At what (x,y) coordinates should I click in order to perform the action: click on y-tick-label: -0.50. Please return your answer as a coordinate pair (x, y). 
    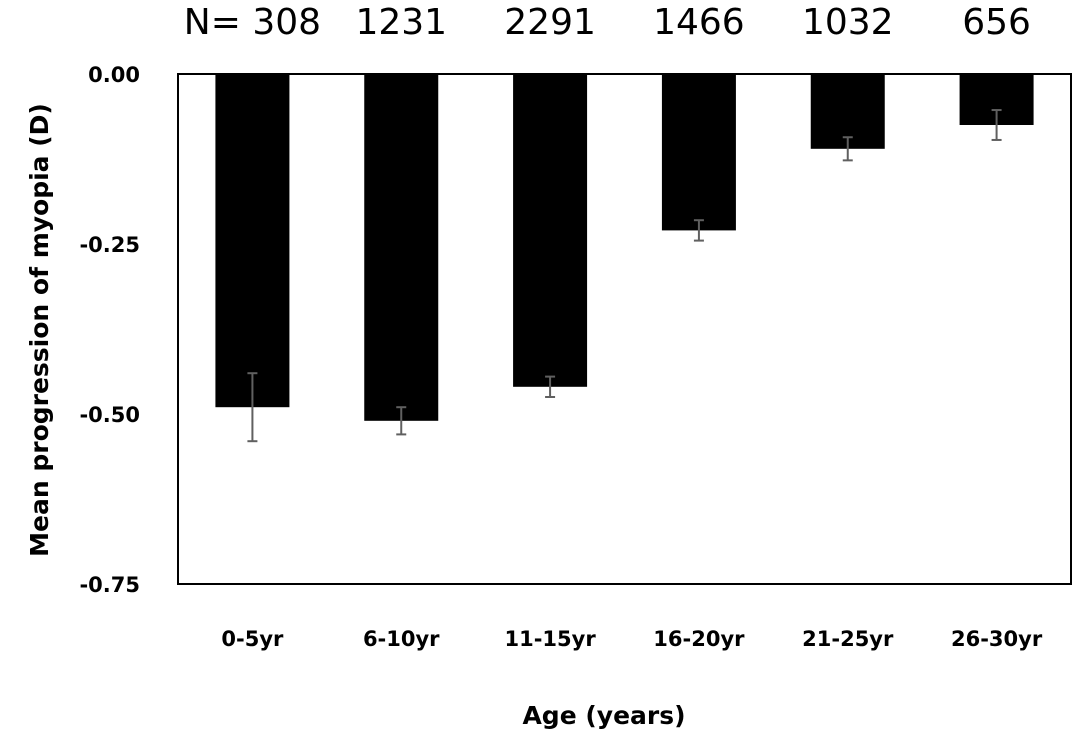
    Looking at the image, I should click on (109, 415).